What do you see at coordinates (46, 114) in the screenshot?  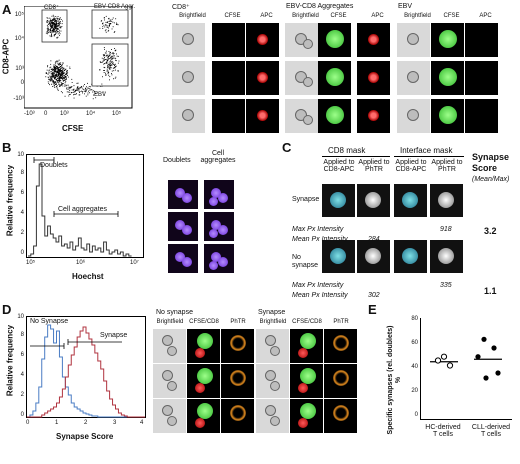 I see `xtick: 0` at bounding box center [46, 114].